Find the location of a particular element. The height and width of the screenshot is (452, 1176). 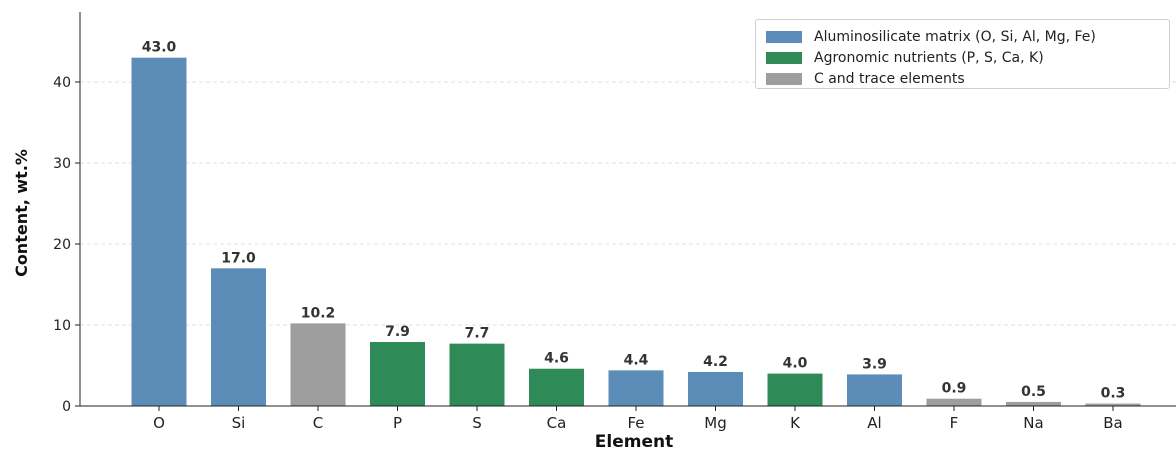

bar-c is located at coordinates (318, 364).